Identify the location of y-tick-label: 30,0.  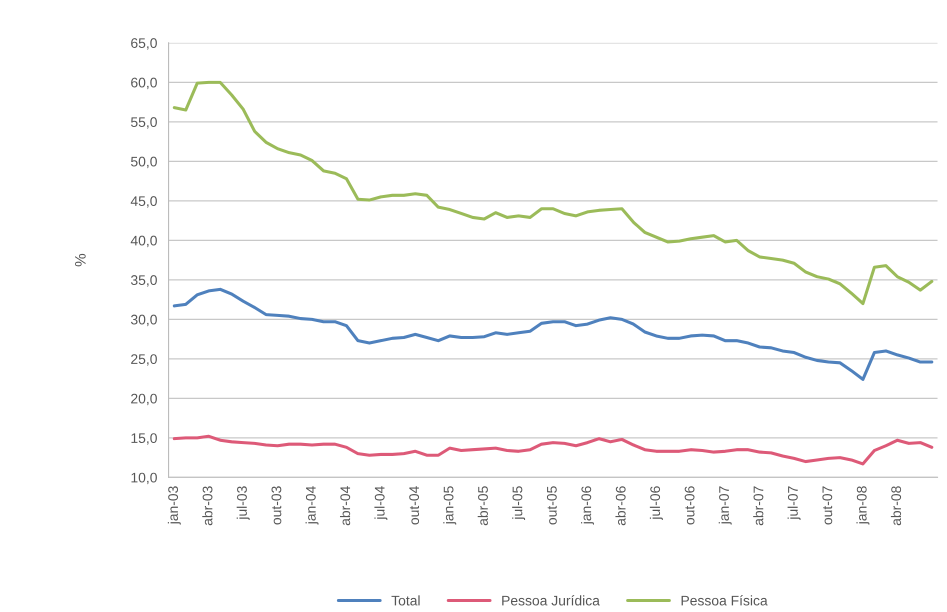
(143, 320).